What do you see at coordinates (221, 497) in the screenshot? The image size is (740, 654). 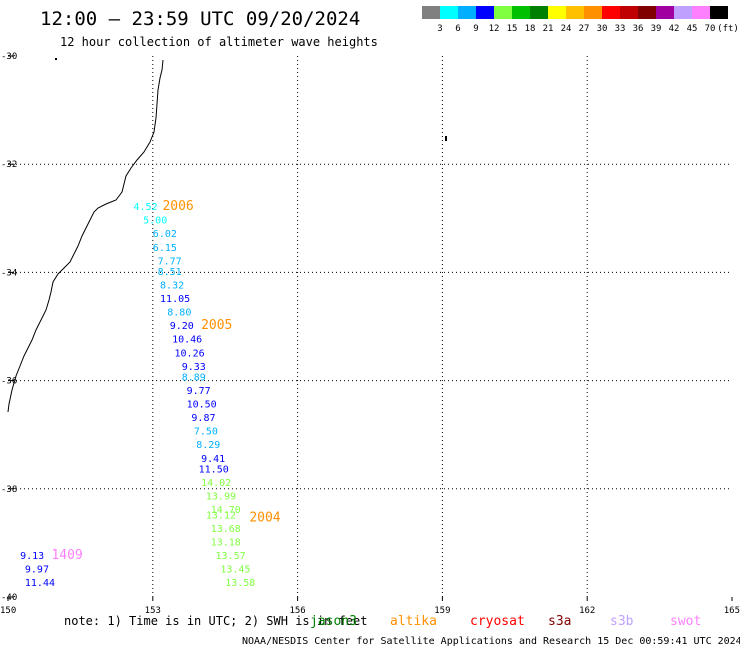 I see `wave-height-label: 13.99` at bounding box center [221, 497].